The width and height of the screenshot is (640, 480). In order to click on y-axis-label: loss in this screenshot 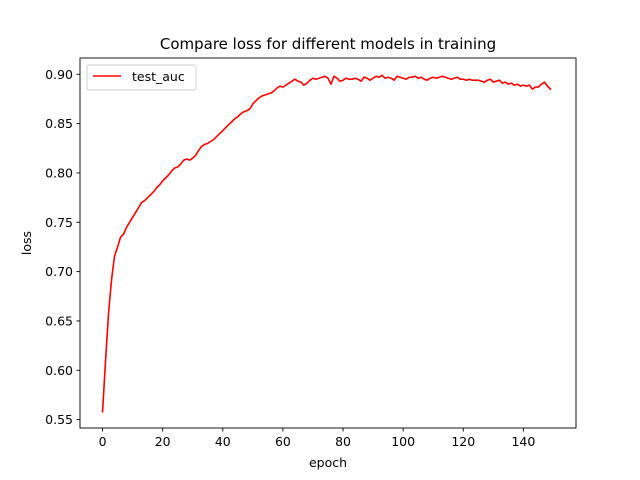, I will do `click(26, 243)`.